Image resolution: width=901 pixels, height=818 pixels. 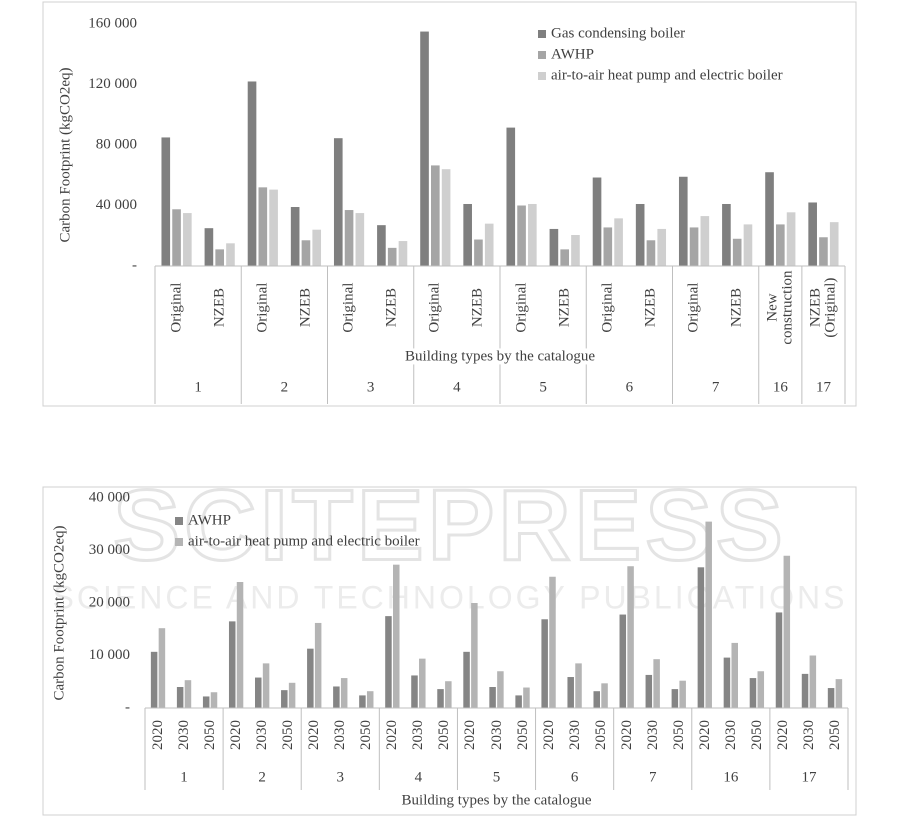 I want to click on group-label: 2, so click(x=262, y=777).